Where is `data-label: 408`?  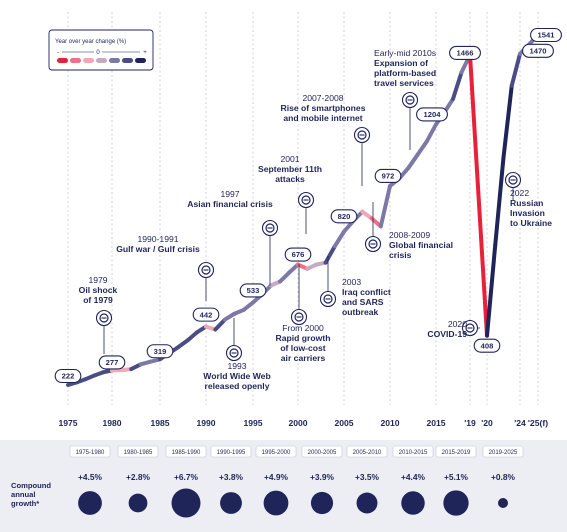 data-label: 408 is located at coordinates (487, 345).